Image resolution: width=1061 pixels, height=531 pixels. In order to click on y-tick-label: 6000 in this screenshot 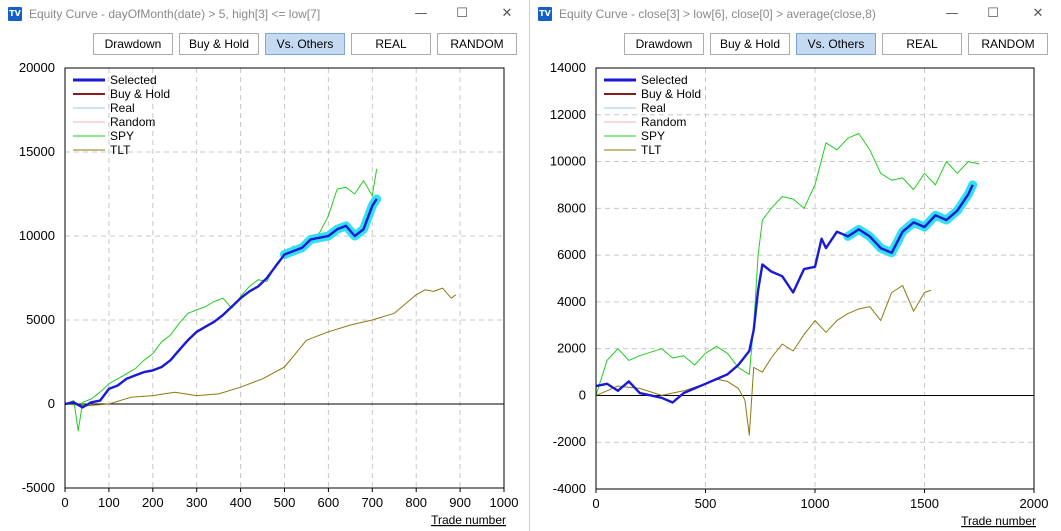, I will do `click(571, 254)`.